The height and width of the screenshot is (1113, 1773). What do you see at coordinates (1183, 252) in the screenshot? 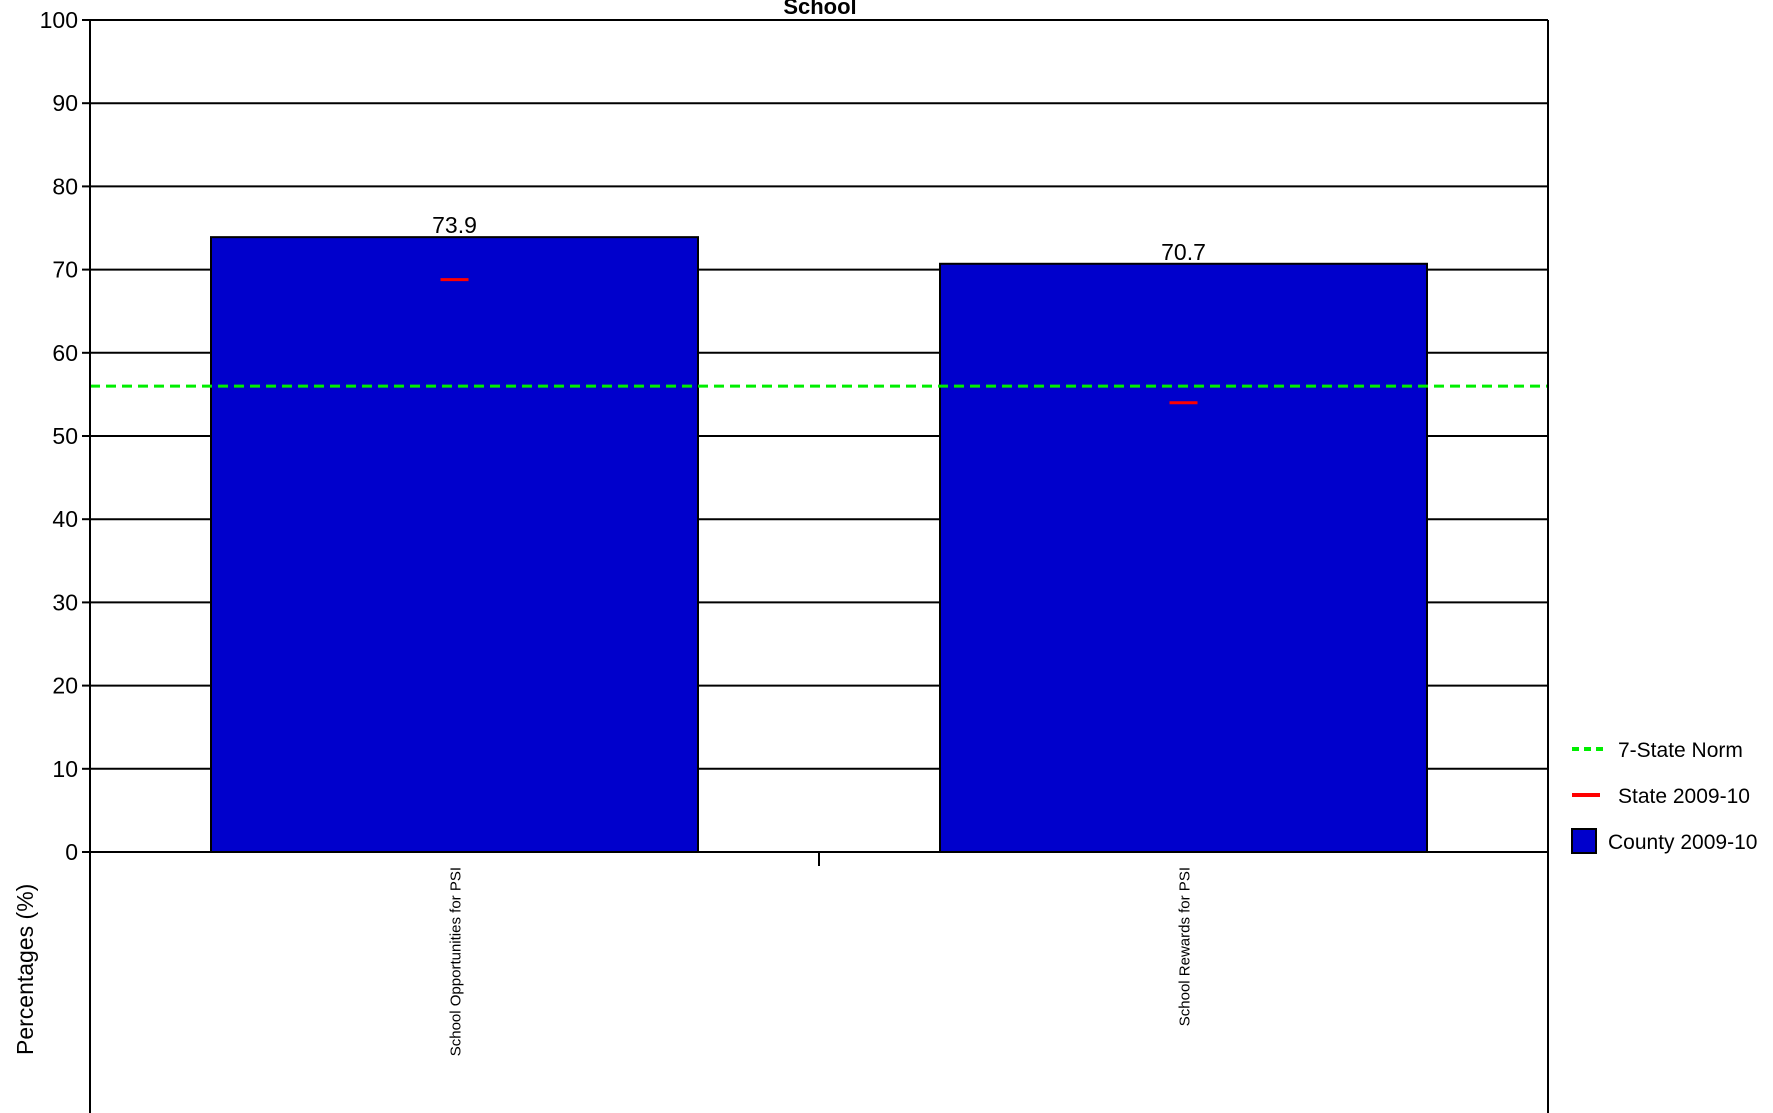
I see `data-label: 70.7` at bounding box center [1183, 252].